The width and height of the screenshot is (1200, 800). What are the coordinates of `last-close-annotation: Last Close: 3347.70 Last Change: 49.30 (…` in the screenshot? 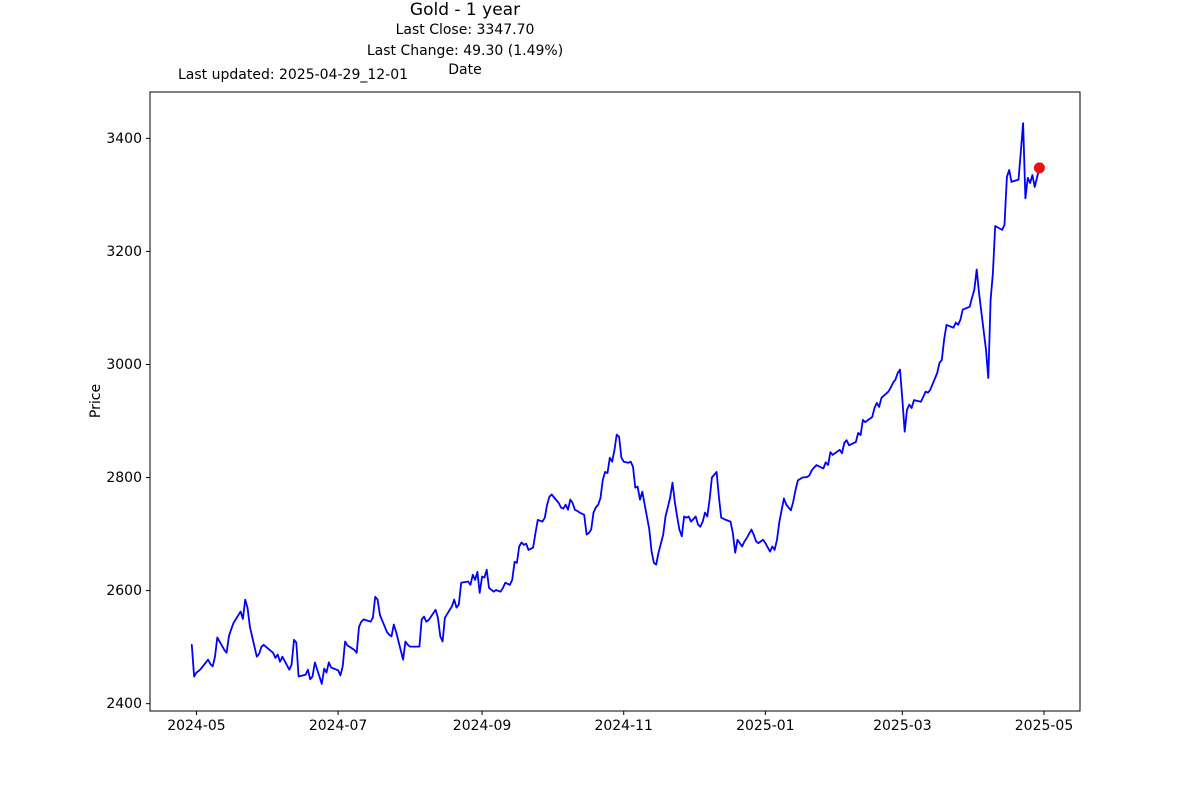 It's located at (465, 41).